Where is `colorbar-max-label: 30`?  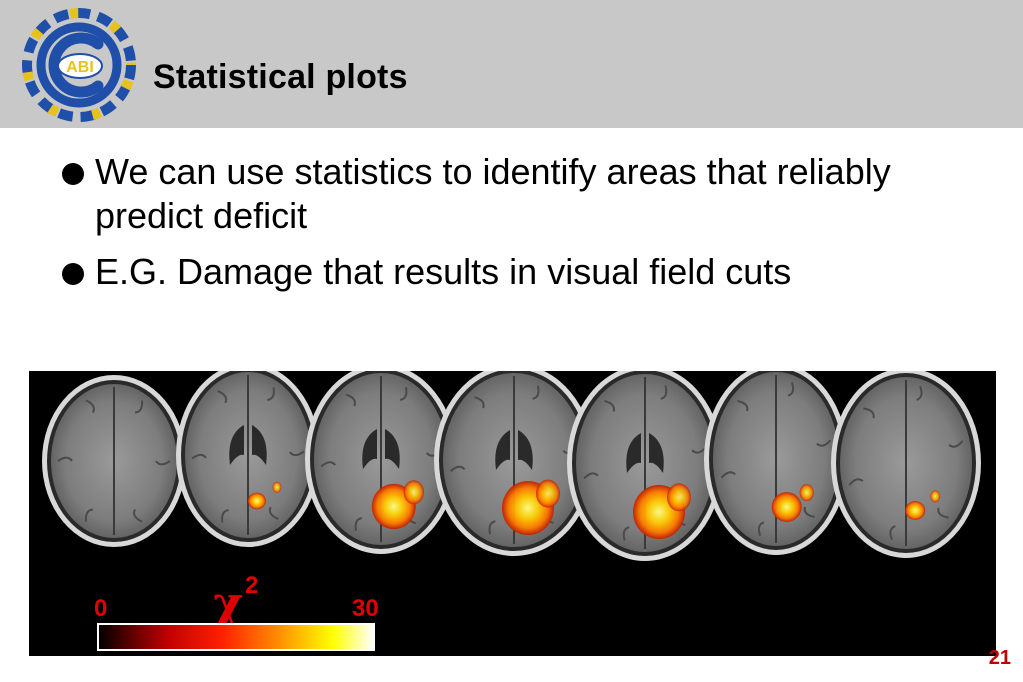
colorbar-max-label: 30 is located at coordinates (365, 608).